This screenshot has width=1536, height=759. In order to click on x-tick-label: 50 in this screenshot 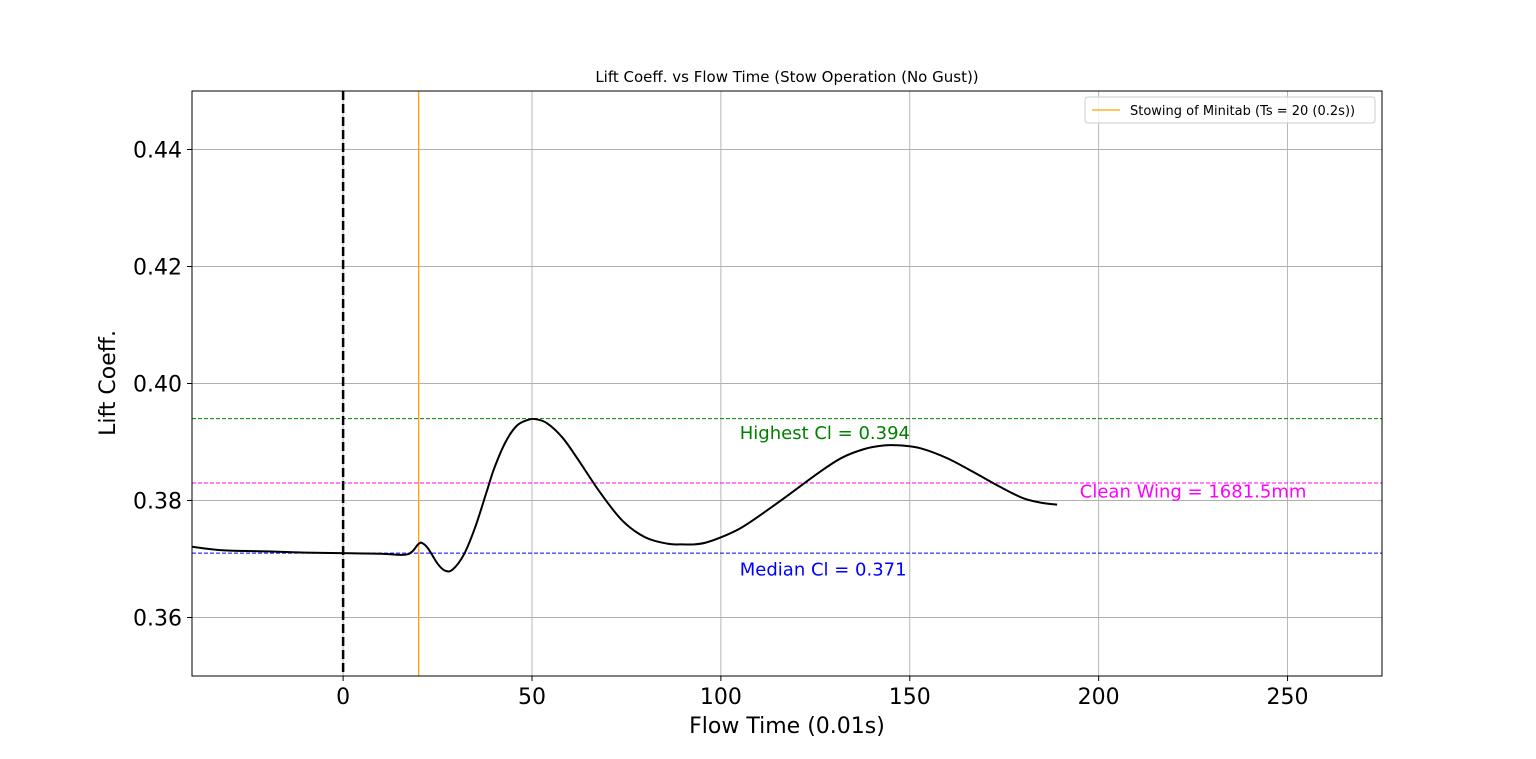, I will do `click(532, 697)`.